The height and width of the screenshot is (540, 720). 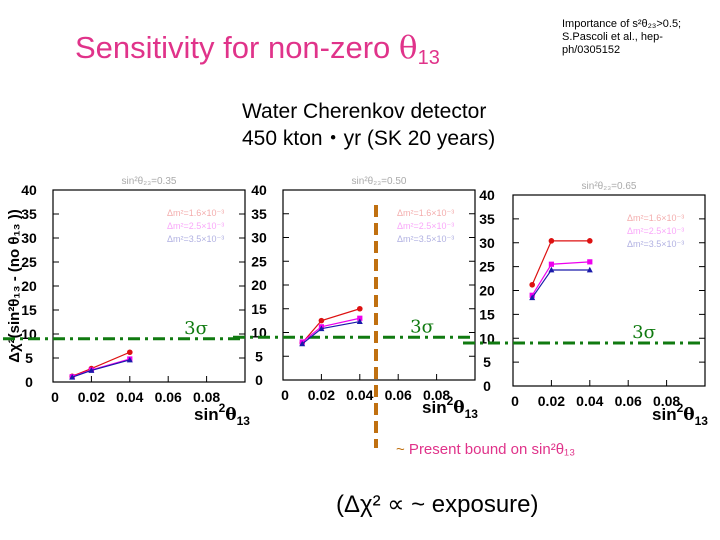 What do you see at coordinates (149, 181) in the screenshot?
I see `chart-header: sin²θ₂₃=0.35` at bounding box center [149, 181].